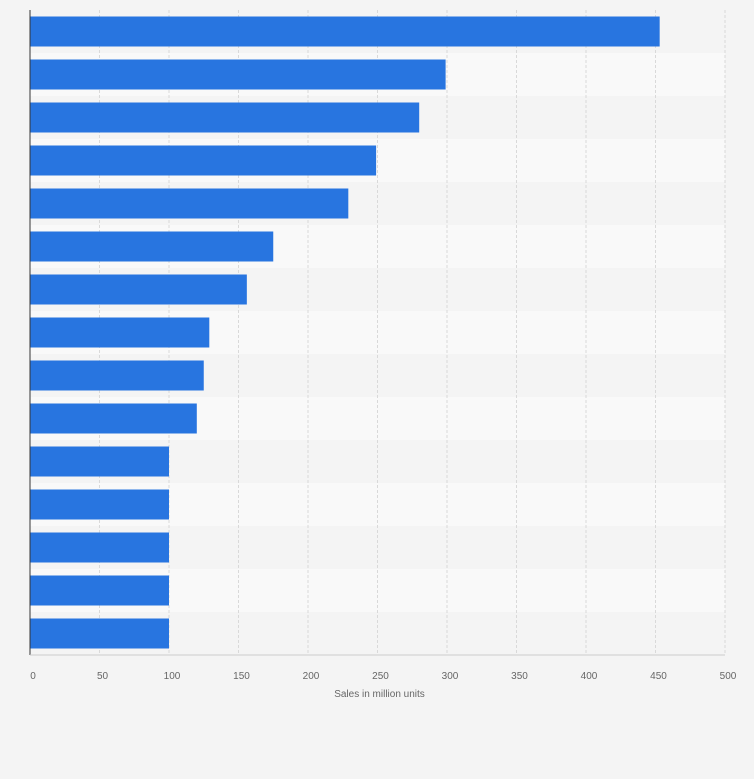  I want to click on x-tick-label: 200, so click(311, 676).